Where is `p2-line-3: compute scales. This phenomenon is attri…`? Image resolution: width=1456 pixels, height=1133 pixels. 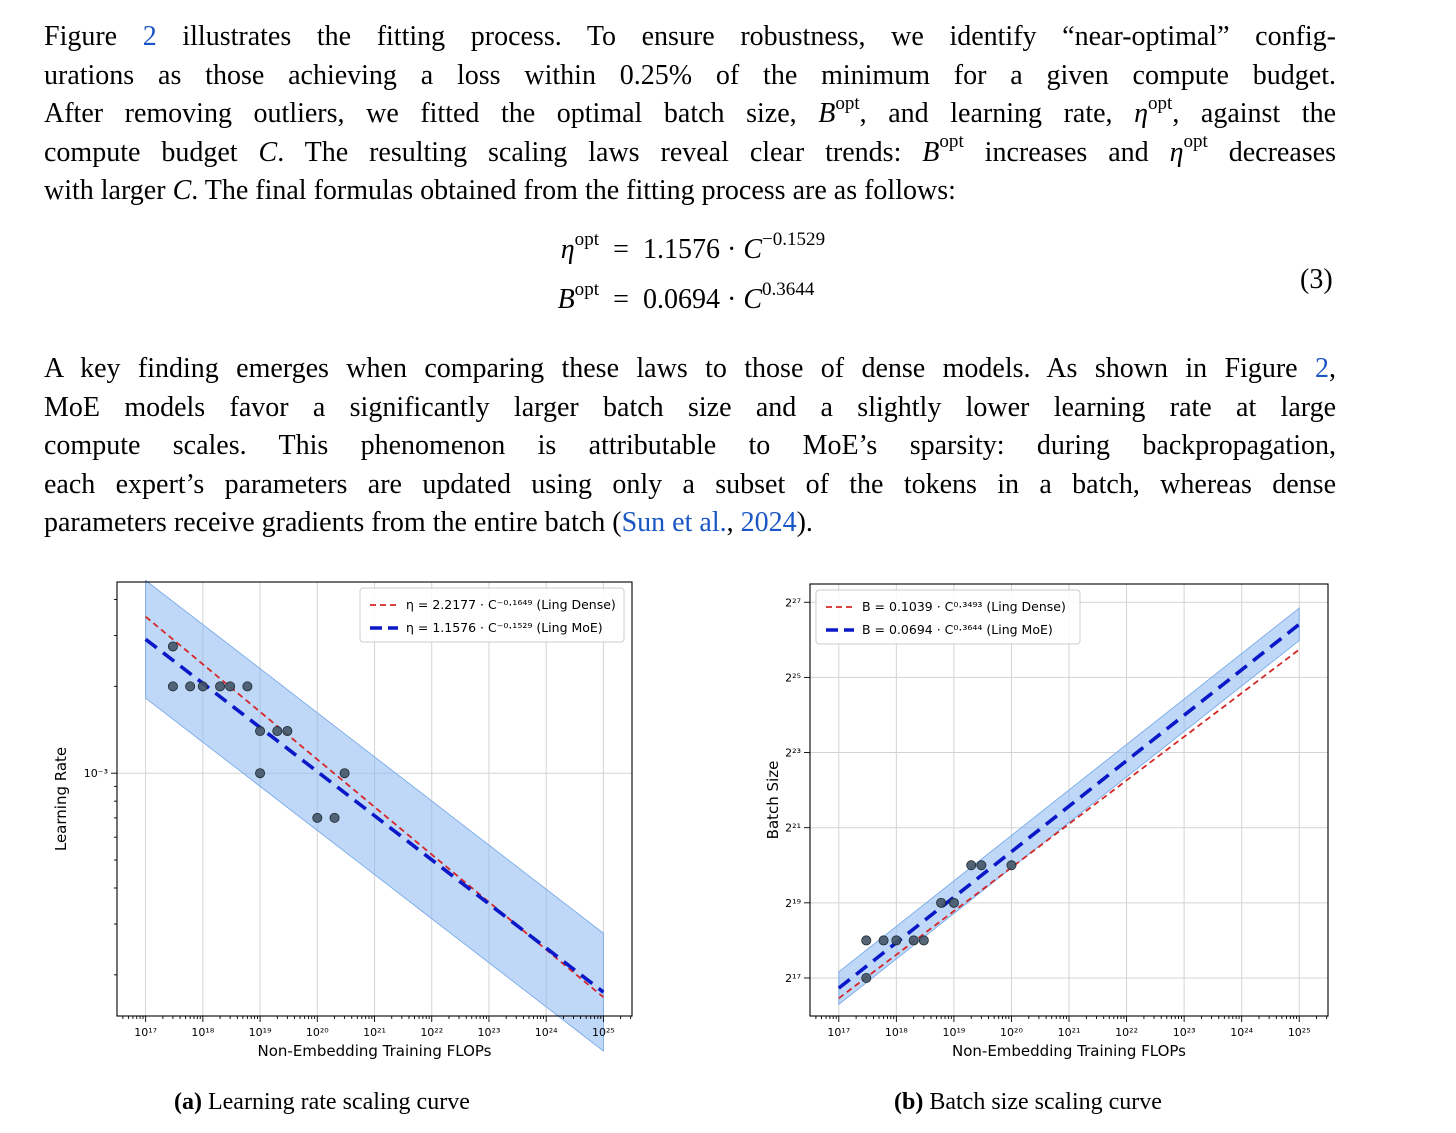
p2-line-3: compute scales. This phenomenon is attri… is located at coordinates (690, 445).